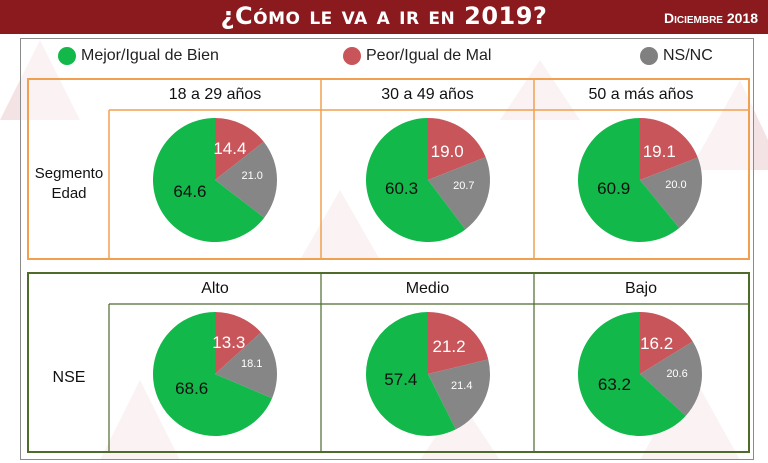 The height and width of the screenshot is (463, 768). Describe the element at coordinates (641, 288) in the screenshot. I see `column-header: Bajo` at that location.